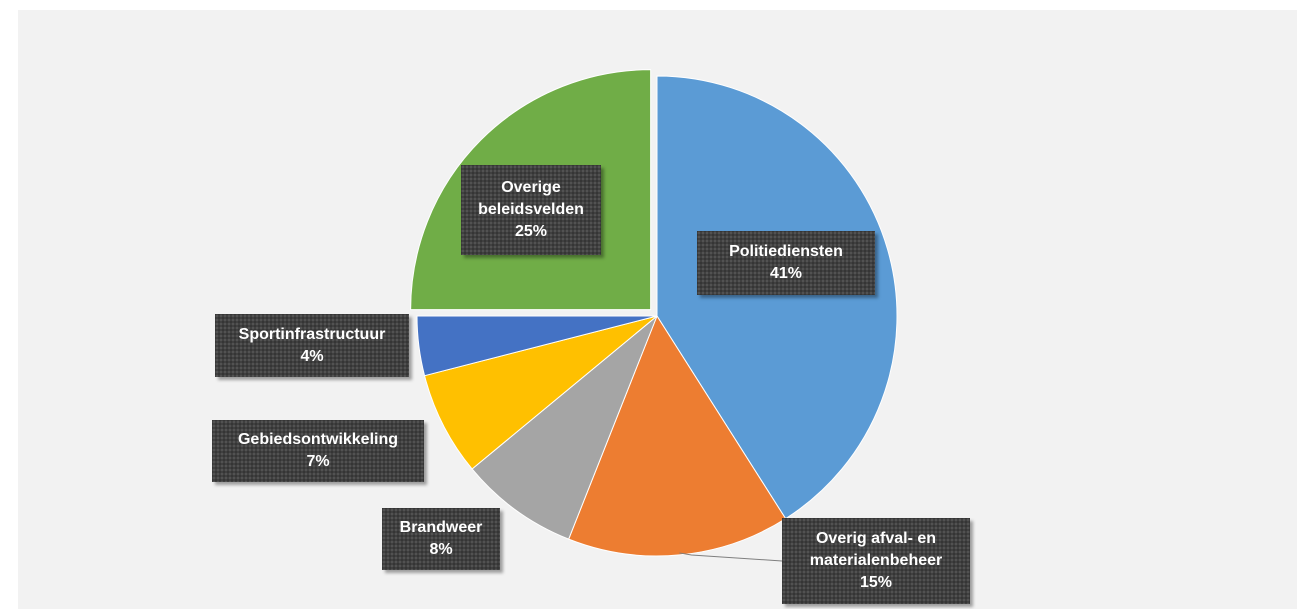 Image resolution: width=1297 pixels, height=609 pixels. Describe the element at coordinates (731, 557) in the screenshot. I see `leader-line-overig-afval-en-materialenbeheer` at that location.